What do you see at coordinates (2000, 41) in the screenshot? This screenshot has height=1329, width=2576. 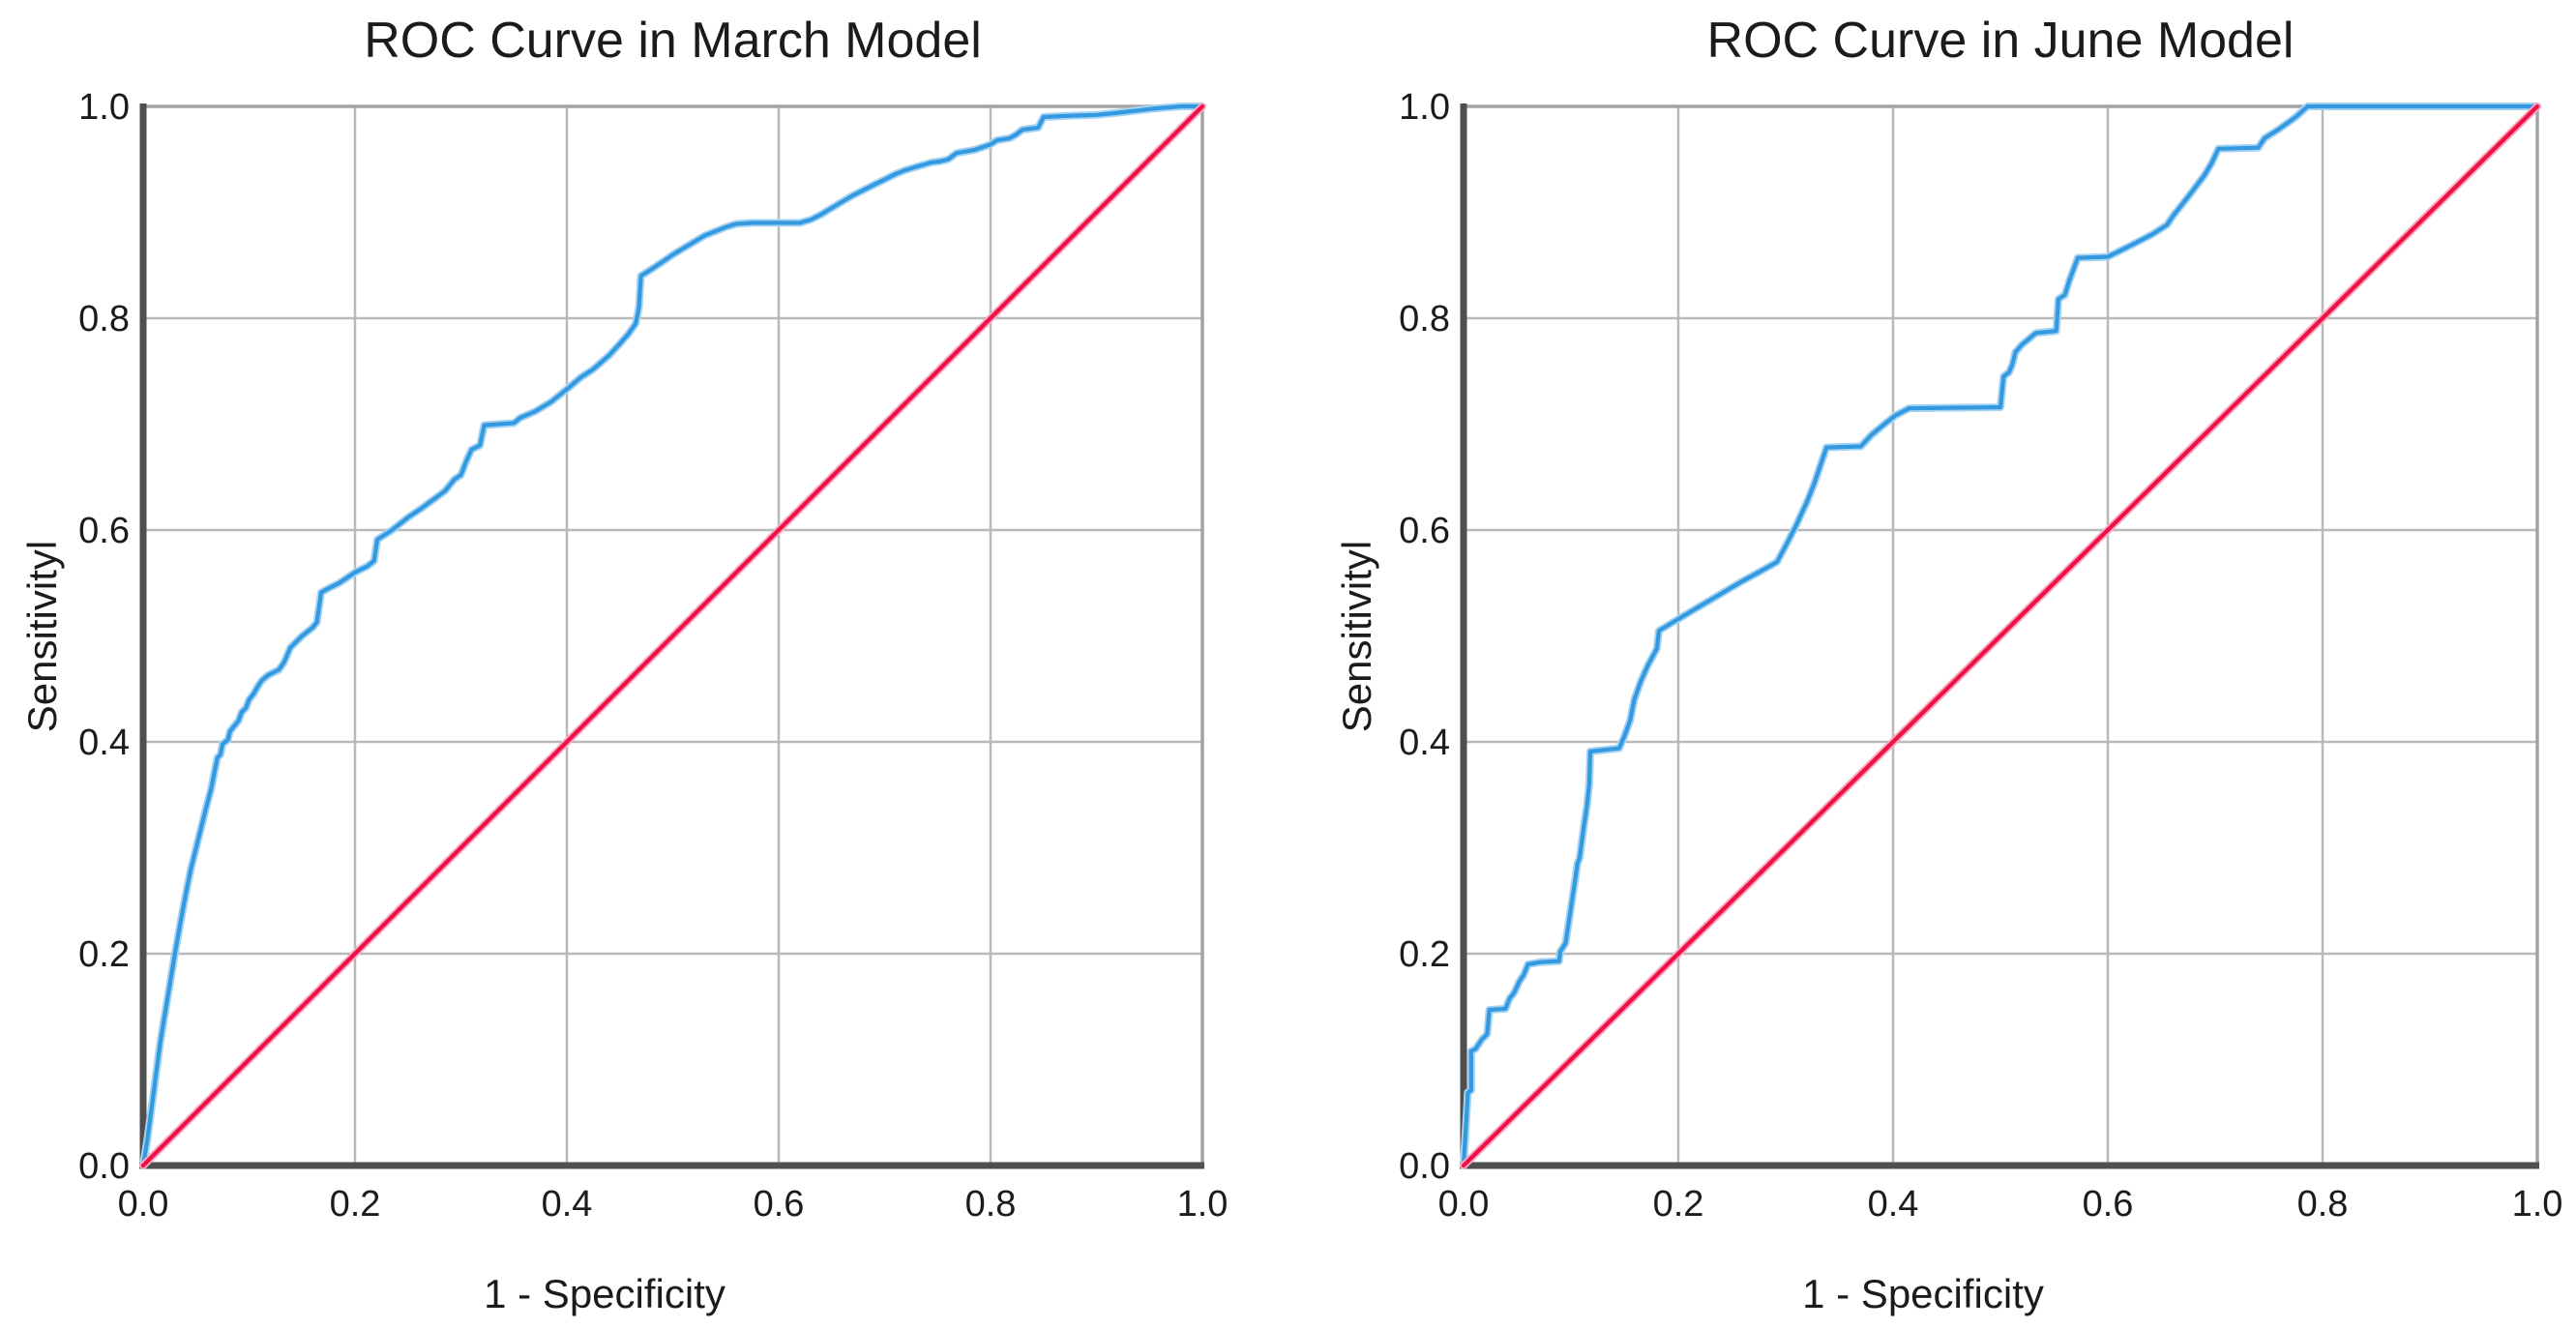 I see `chart-title-june: ROC Curve in June Model` at bounding box center [2000, 41].